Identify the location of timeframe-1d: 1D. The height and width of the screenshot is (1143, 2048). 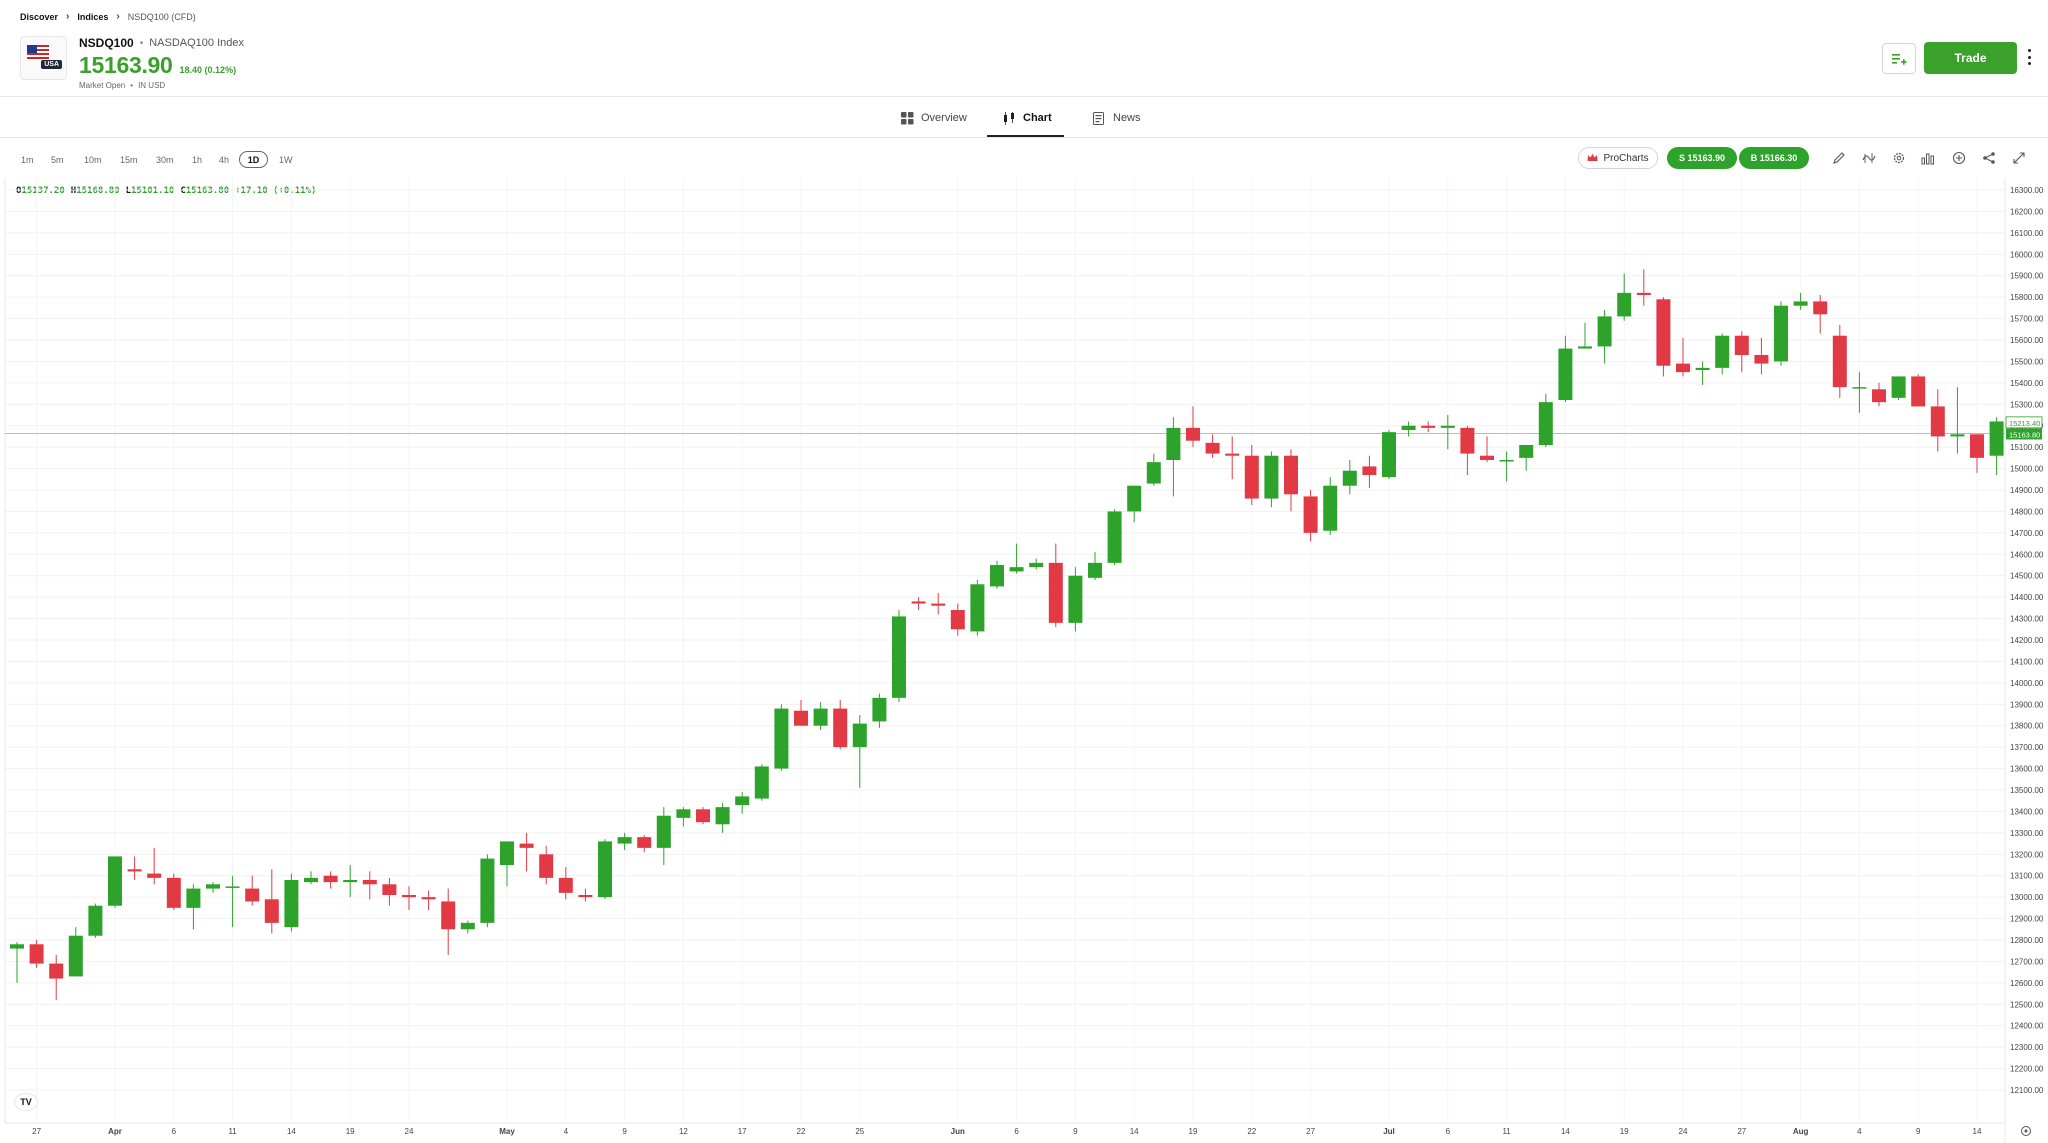
(253, 159).